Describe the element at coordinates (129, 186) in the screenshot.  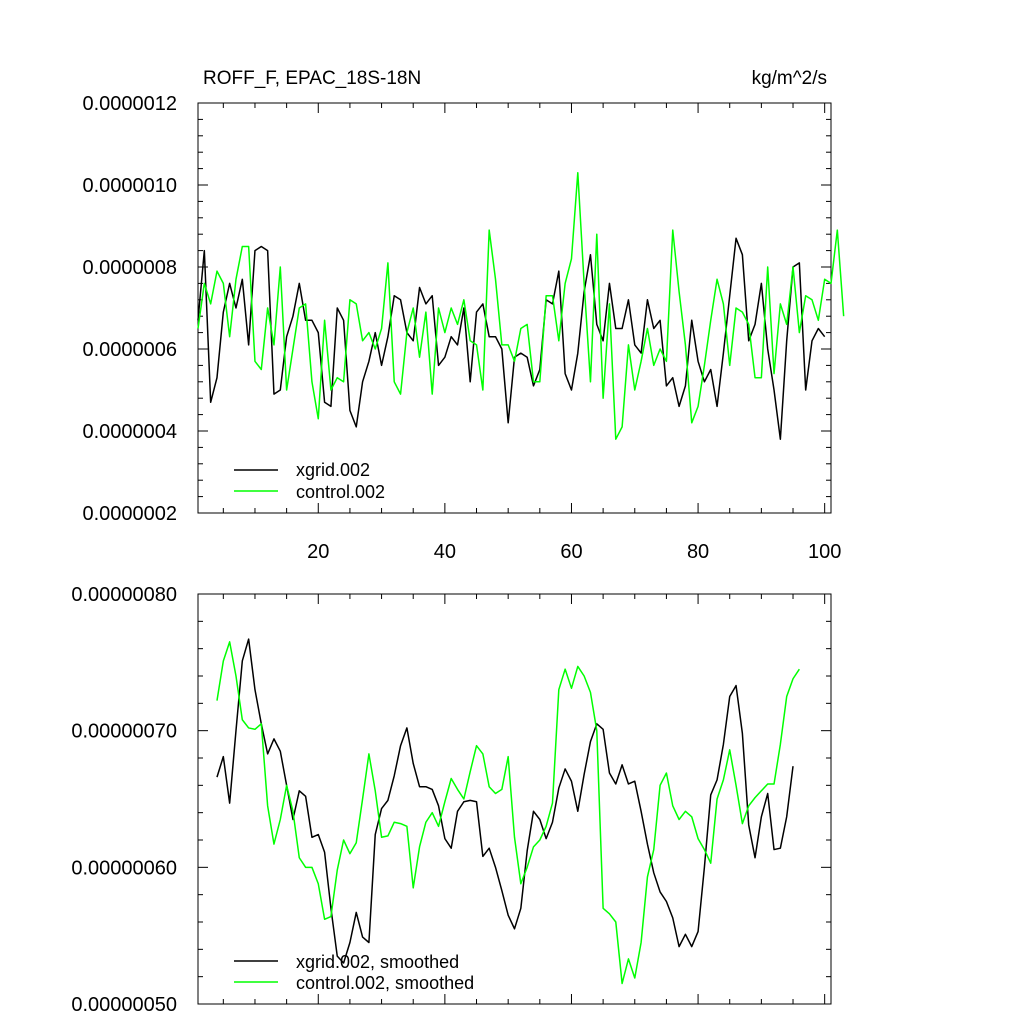
I see `y-tick-label: 0.0000010` at that location.